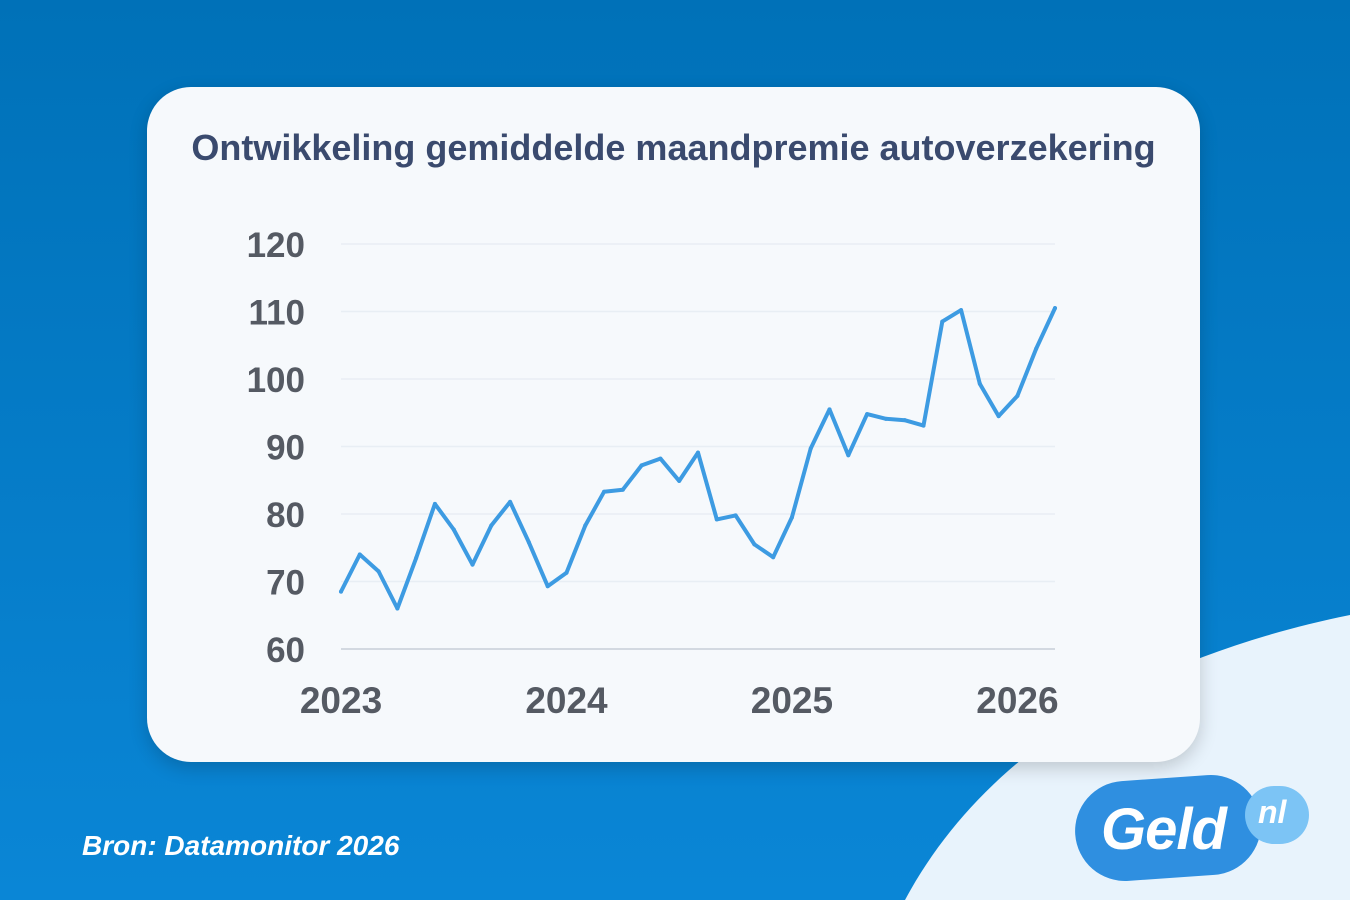  I want to click on x-tick-label: 2024, so click(566, 700).